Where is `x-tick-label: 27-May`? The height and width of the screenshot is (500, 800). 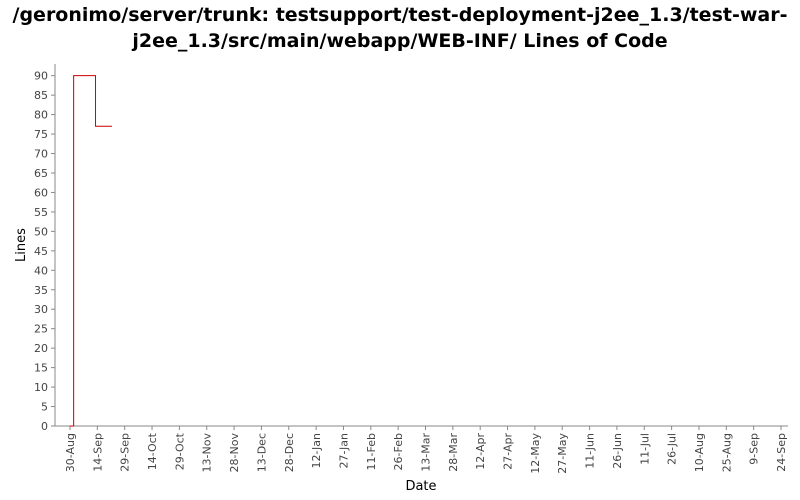
x-tick-label: 27-May is located at coordinates (562, 453).